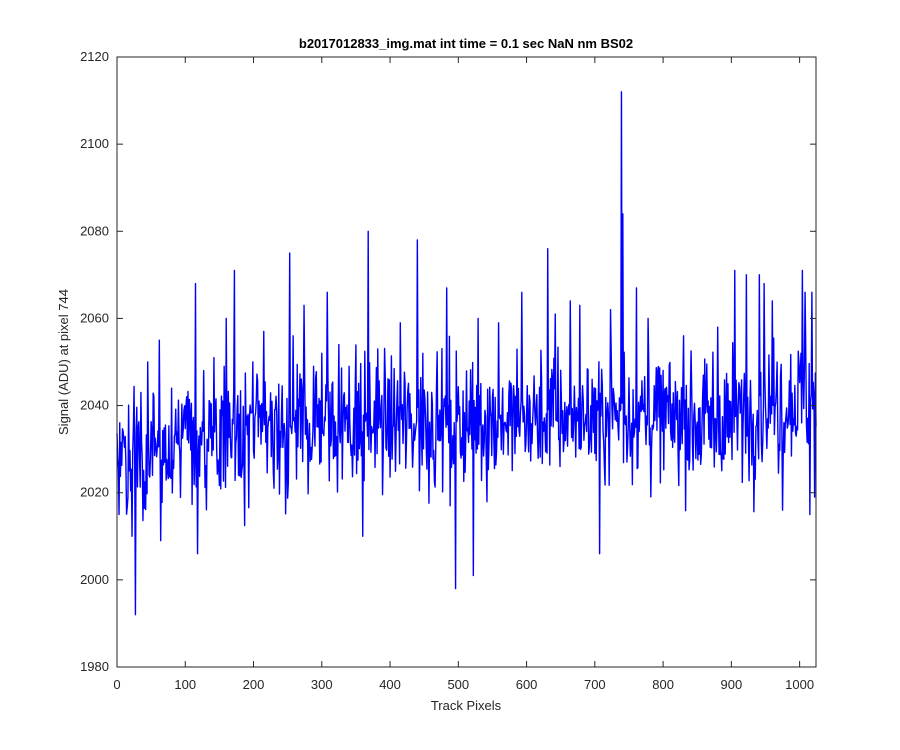  What do you see at coordinates (185, 684) in the screenshot?
I see `x-tick-label: 100` at bounding box center [185, 684].